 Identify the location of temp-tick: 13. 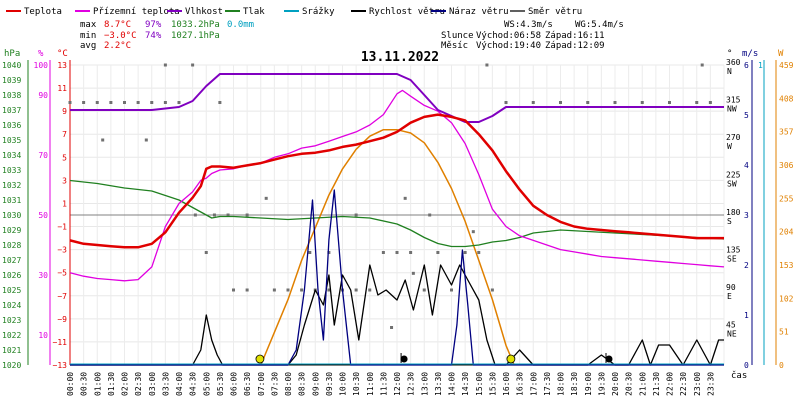
(62, 65).